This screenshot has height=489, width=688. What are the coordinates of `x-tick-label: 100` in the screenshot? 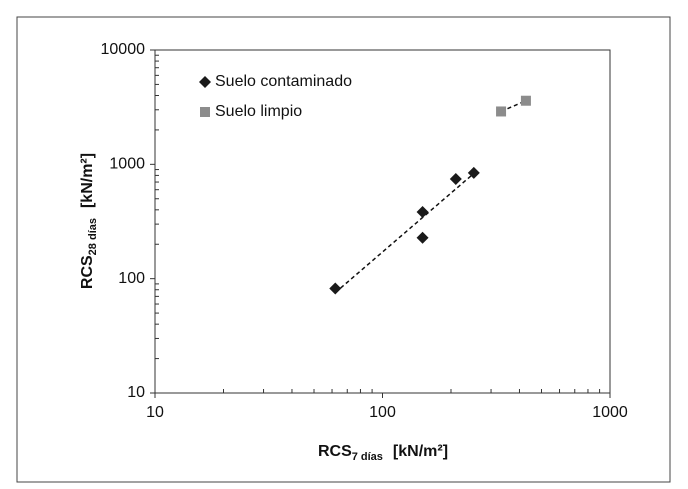 It's located at (382, 412).